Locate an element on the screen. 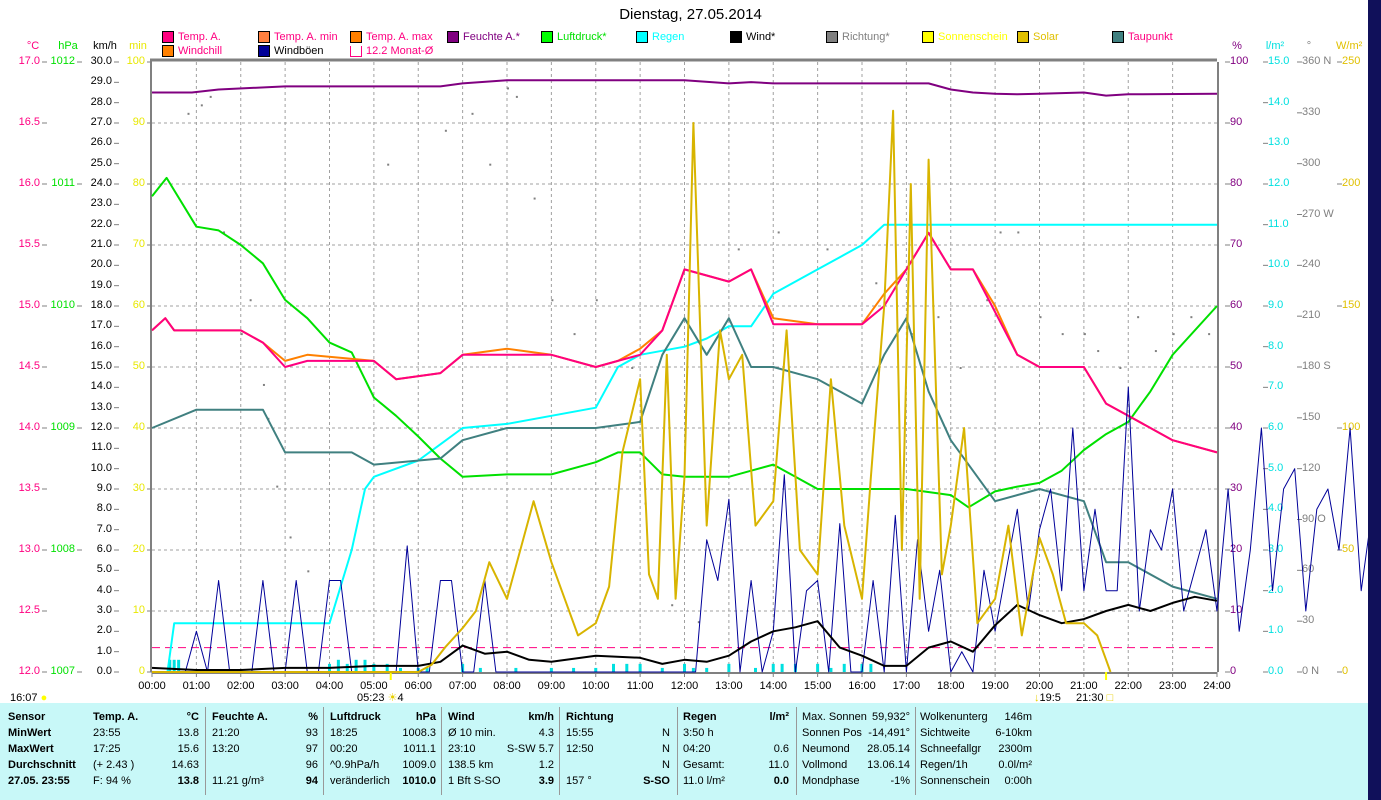 Image resolution: width=1381 pixels, height=800 pixels. axis-unit-min: min is located at coordinates (138, 46).